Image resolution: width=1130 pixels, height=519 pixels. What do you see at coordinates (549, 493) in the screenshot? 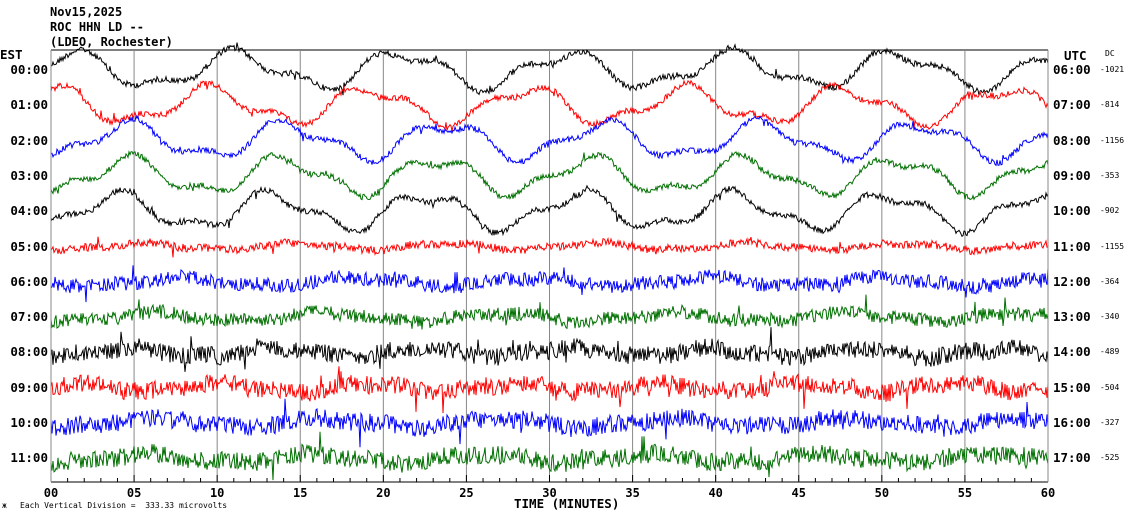
I see `x-tick-label: 30` at bounding box center [549, 493].